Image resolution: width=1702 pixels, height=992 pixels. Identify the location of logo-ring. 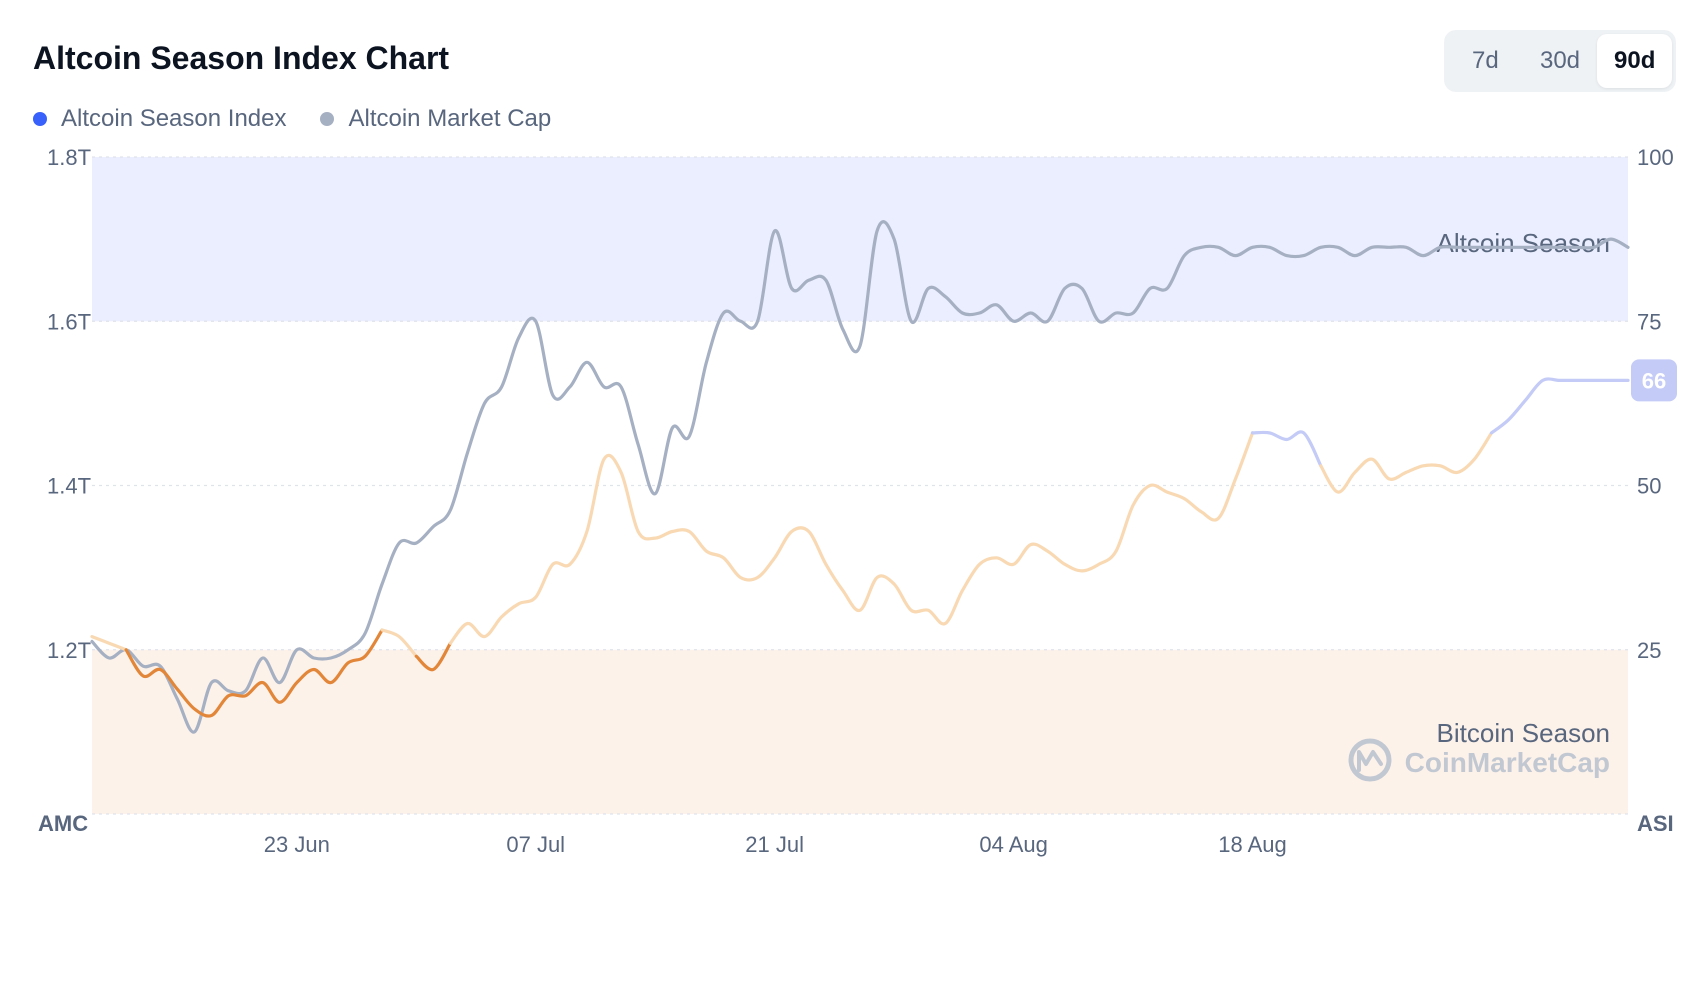
(1370, 760).